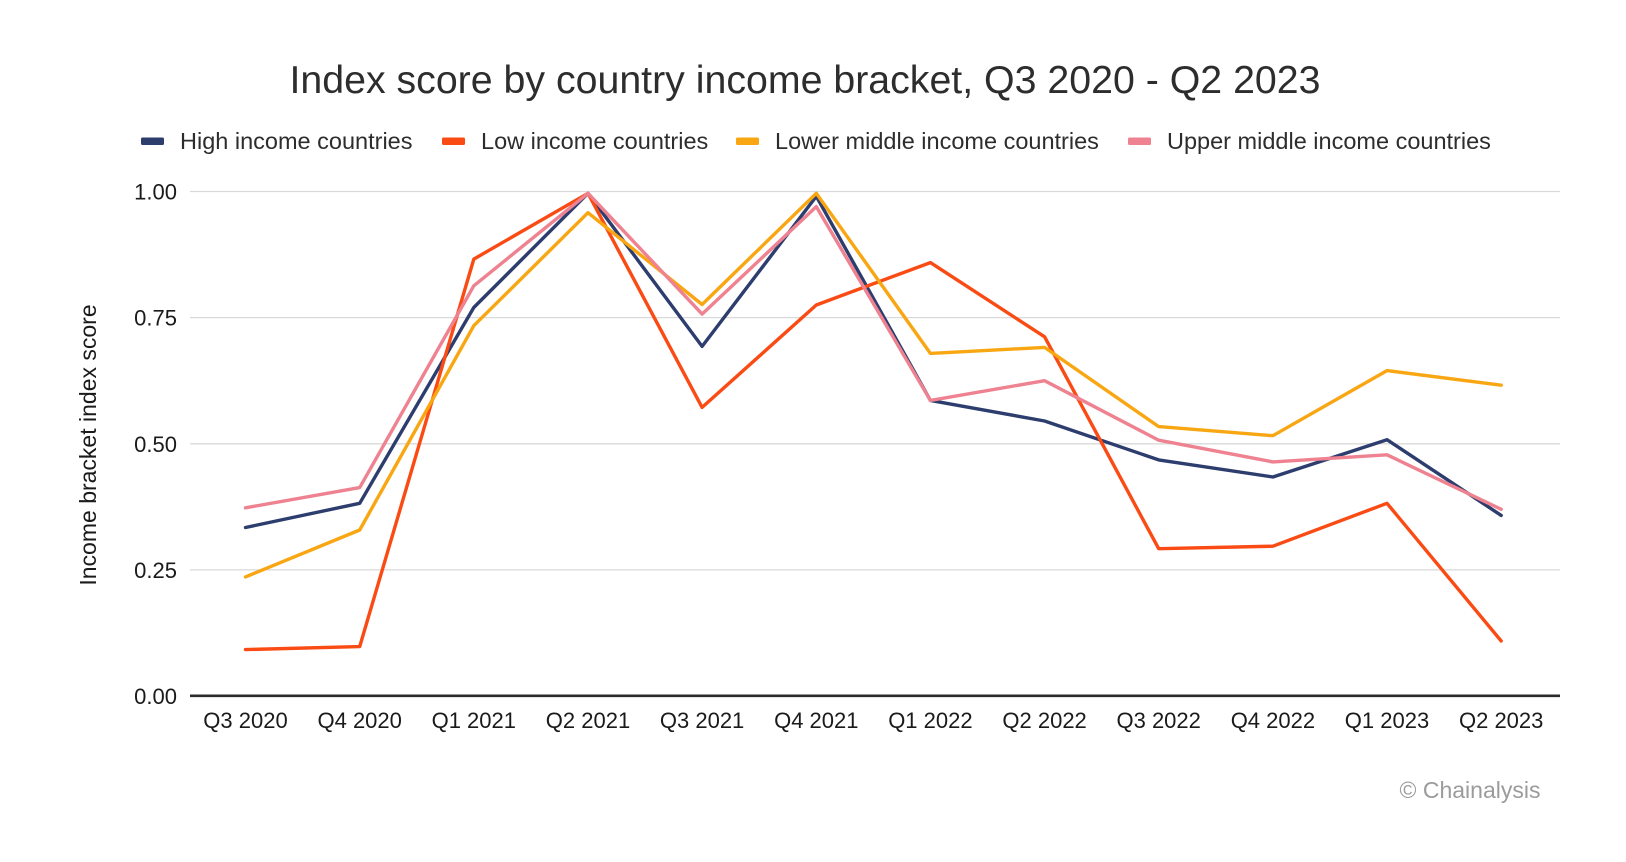  Describe the element at coordinates (1501, 720) in the screenshot. I see `svg-text: Q2 2023` at that location.